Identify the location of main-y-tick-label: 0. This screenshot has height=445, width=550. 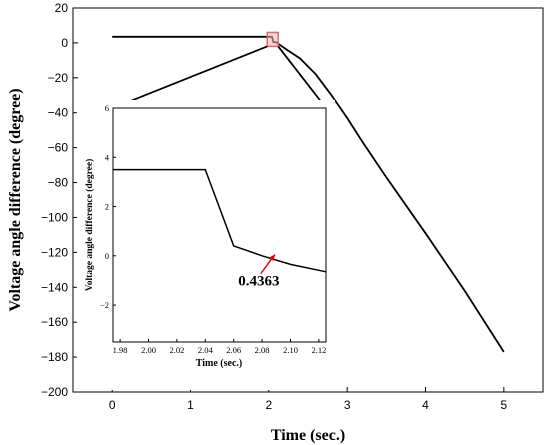
(64, 43).